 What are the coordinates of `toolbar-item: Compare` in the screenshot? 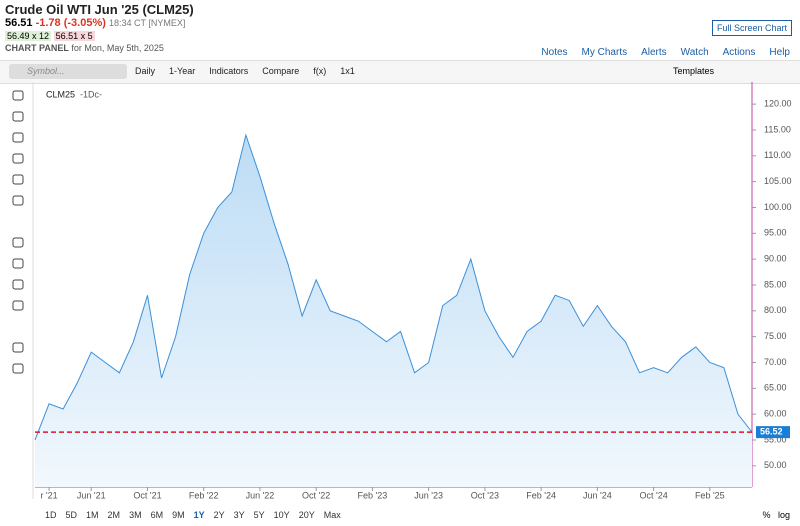 It's located at (281, 71).